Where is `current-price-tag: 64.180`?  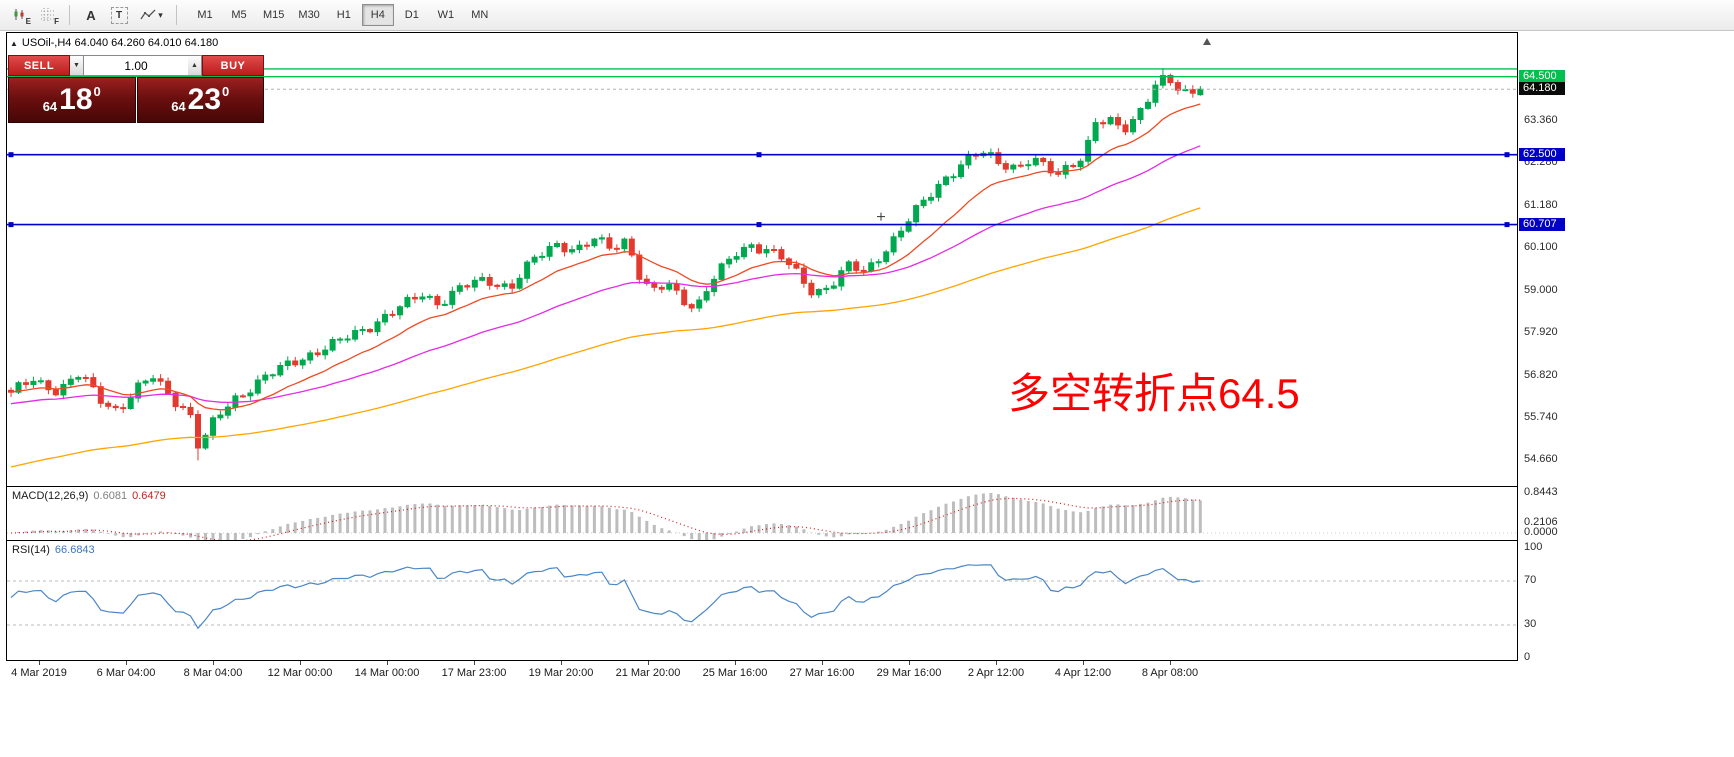 current-price-tag: 64.180 is located at coordinates (1542, 88).